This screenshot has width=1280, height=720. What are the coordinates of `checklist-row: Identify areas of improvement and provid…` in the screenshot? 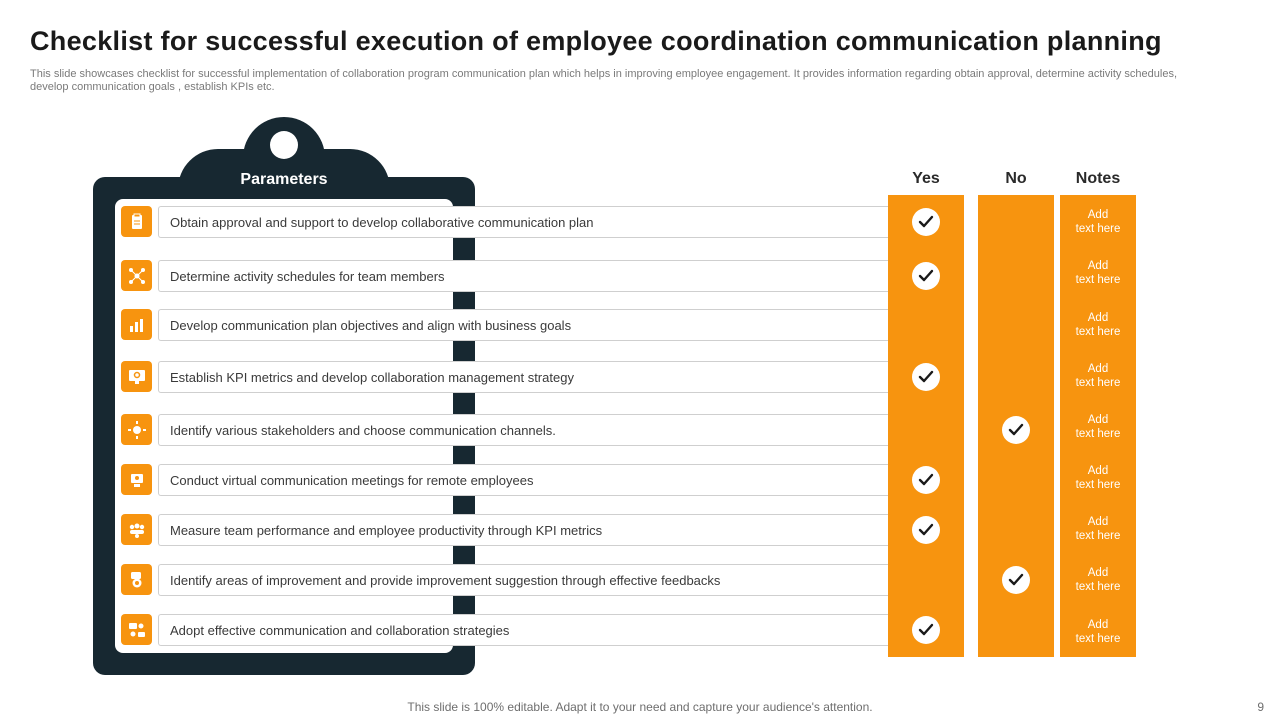 It's located at (523, 580).